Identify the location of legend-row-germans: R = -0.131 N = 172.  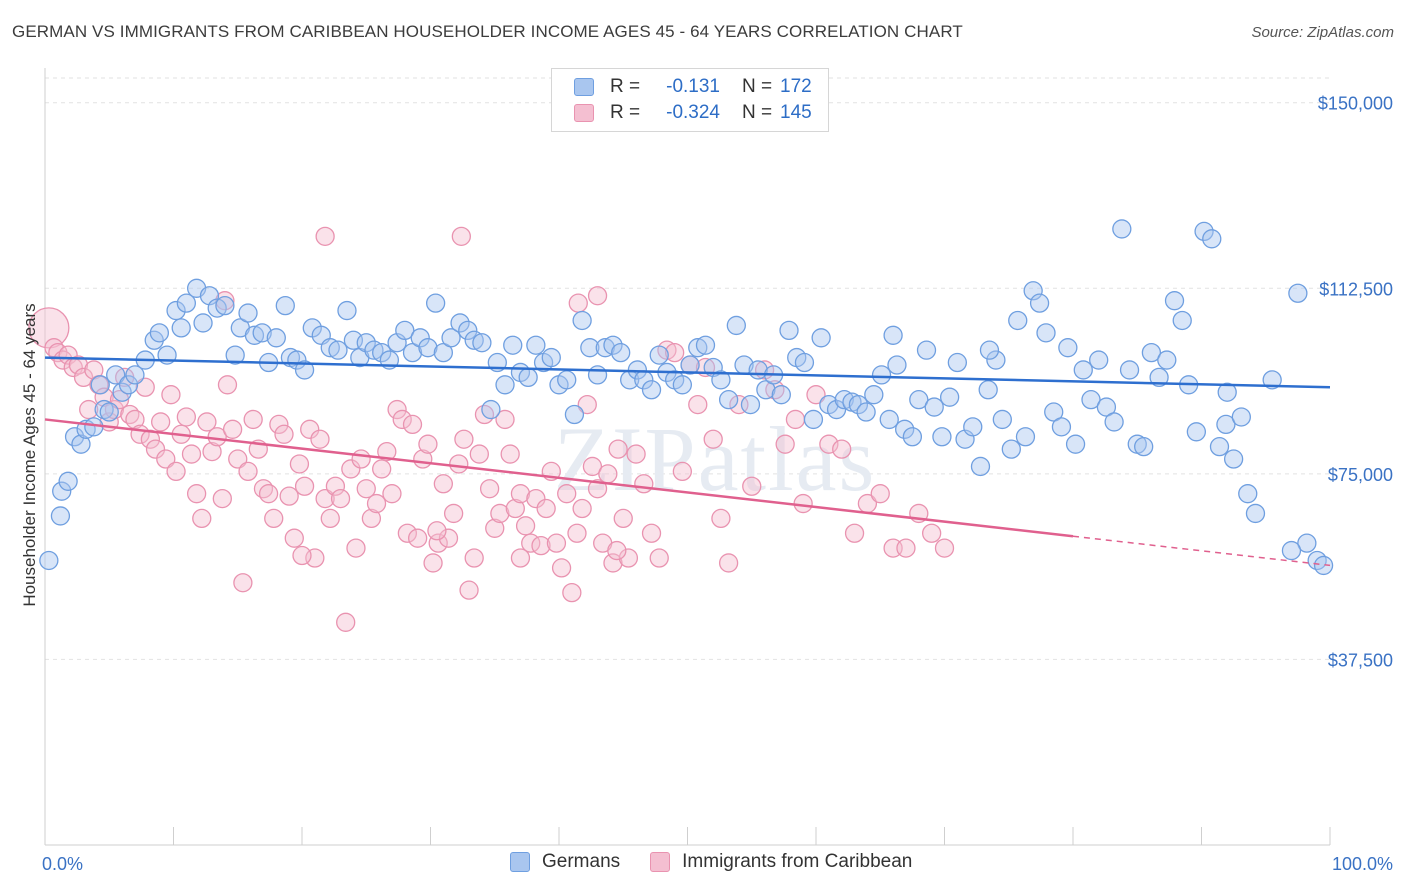
(693, 87).